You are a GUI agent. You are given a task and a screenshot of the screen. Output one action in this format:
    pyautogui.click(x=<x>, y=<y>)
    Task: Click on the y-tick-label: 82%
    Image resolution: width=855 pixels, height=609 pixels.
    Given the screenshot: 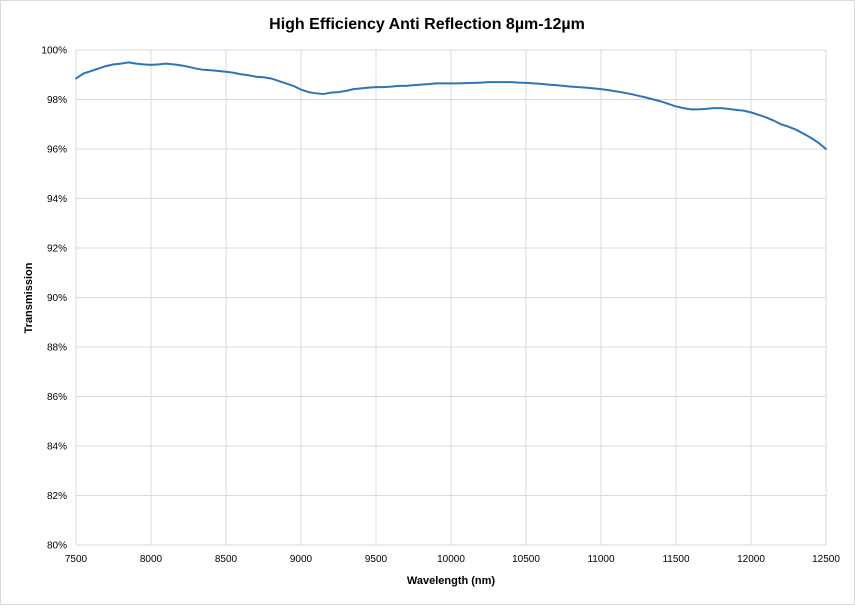 What is the action you would take?
    pyautogui.click(x=57, y=496)
    